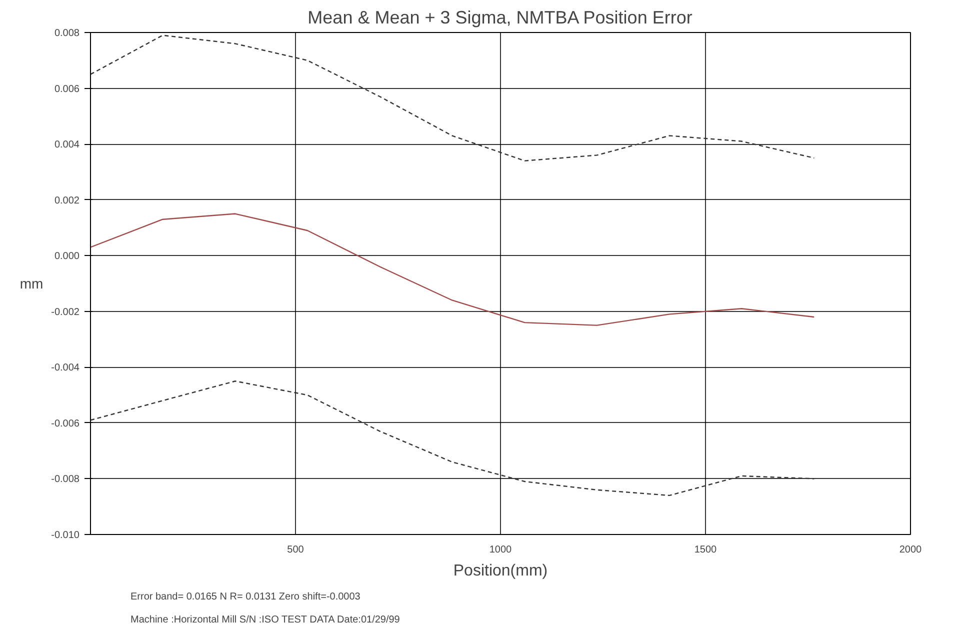 The image size is (963, 637). Describe the element at coordinates (32, 284) in the screenshot. I see `y-axis-title: mm` at that location.